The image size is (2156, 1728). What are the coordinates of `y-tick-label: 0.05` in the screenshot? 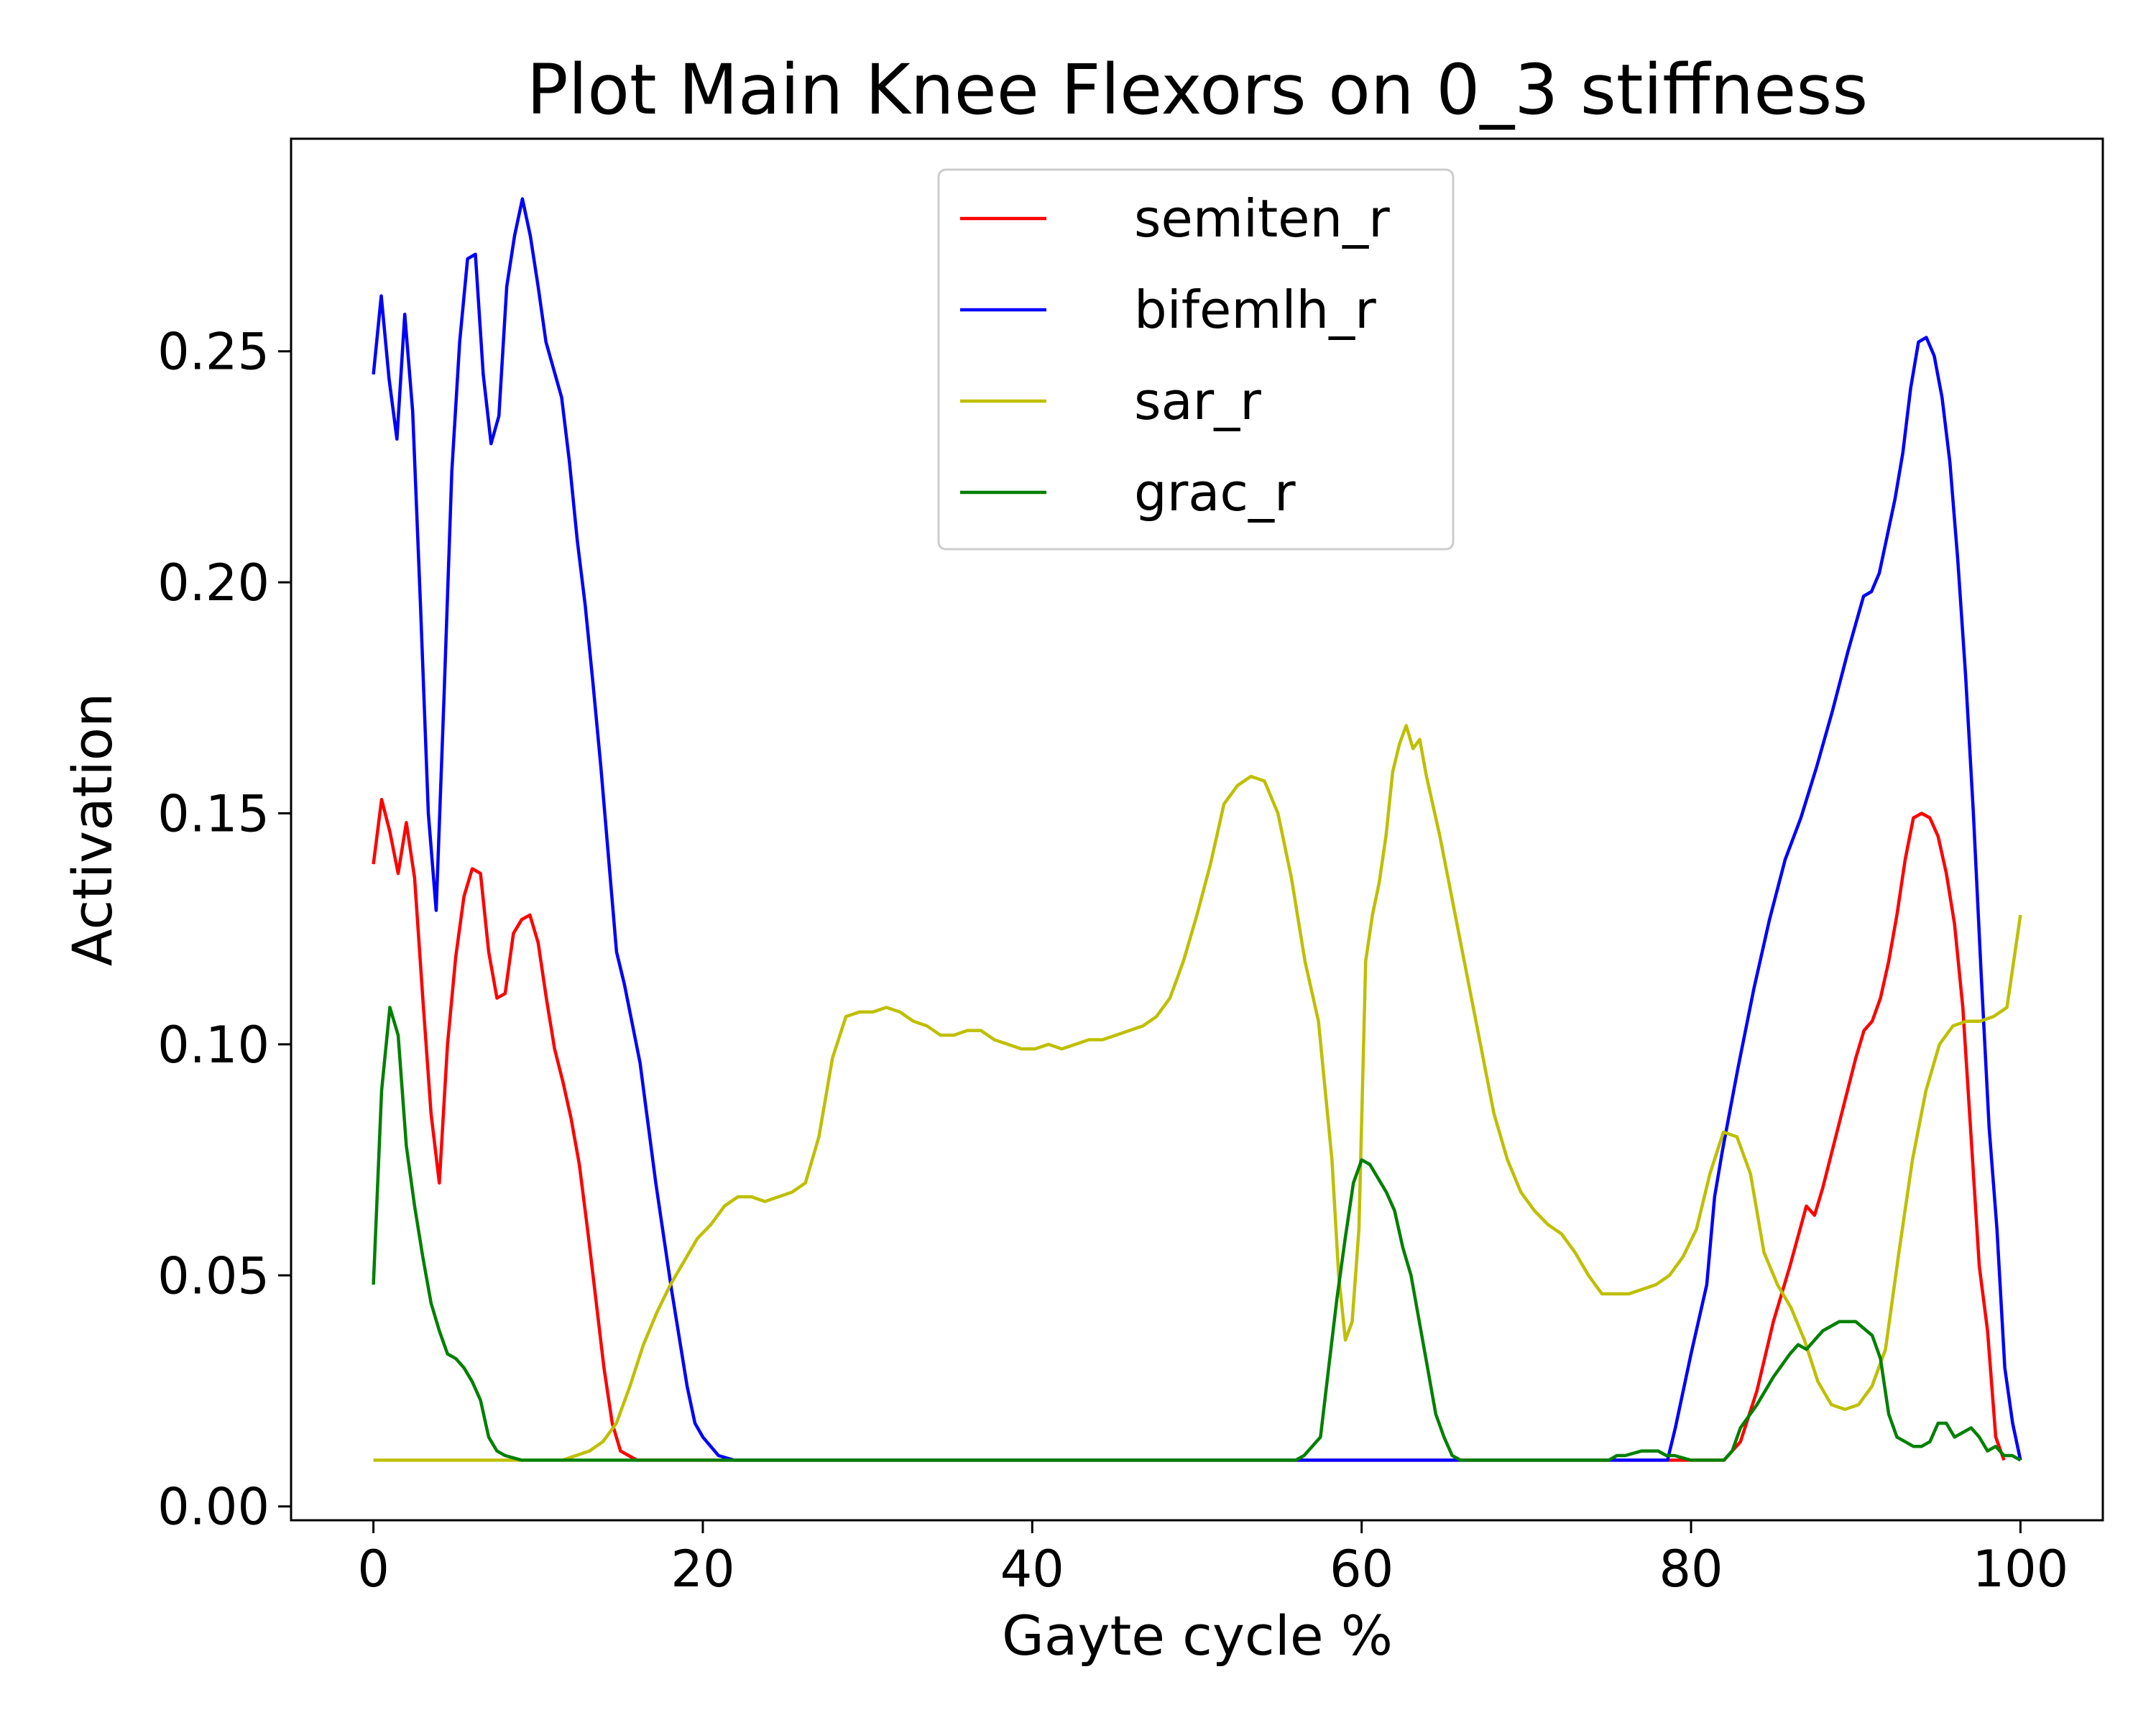 It's located at (214, 1275).